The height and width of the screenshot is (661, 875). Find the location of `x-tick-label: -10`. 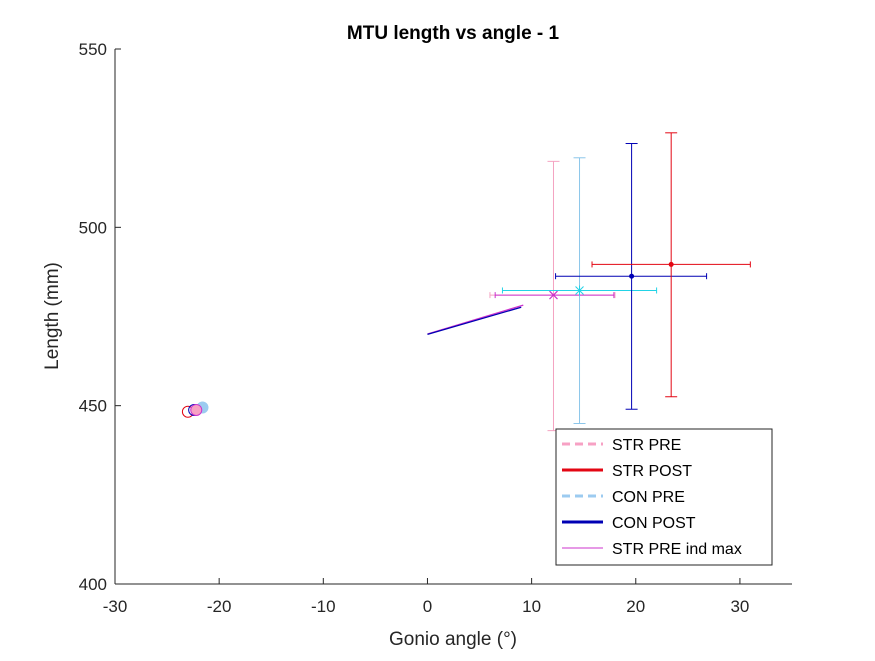

x-tick-label: -10 is located at coordinates (323, 606).